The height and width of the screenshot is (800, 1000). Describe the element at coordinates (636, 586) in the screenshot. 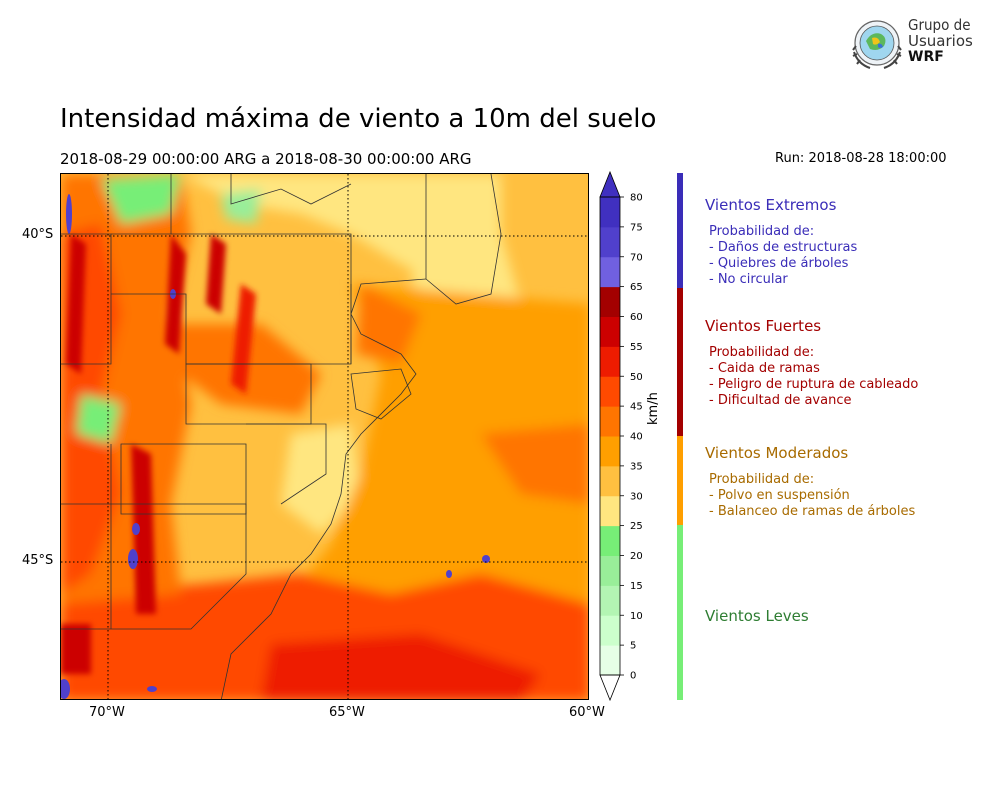

I see `colorbar-tick-label: 15` at that location.